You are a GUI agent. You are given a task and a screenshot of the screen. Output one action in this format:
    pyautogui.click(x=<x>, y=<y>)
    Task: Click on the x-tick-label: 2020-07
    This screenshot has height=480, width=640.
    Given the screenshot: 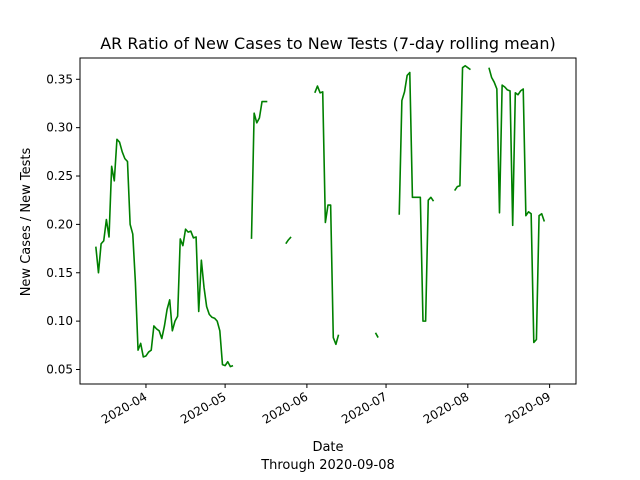 What is the action you would take?
    pyautogui.click(x=364, y=407)
    